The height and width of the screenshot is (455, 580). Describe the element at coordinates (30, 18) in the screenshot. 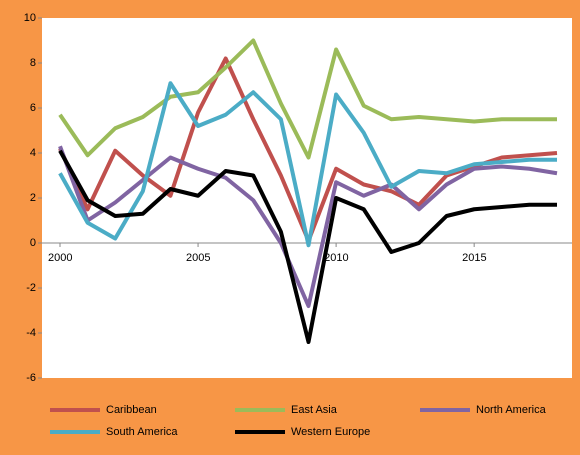

I see `y-tick-label: 10` at that location.